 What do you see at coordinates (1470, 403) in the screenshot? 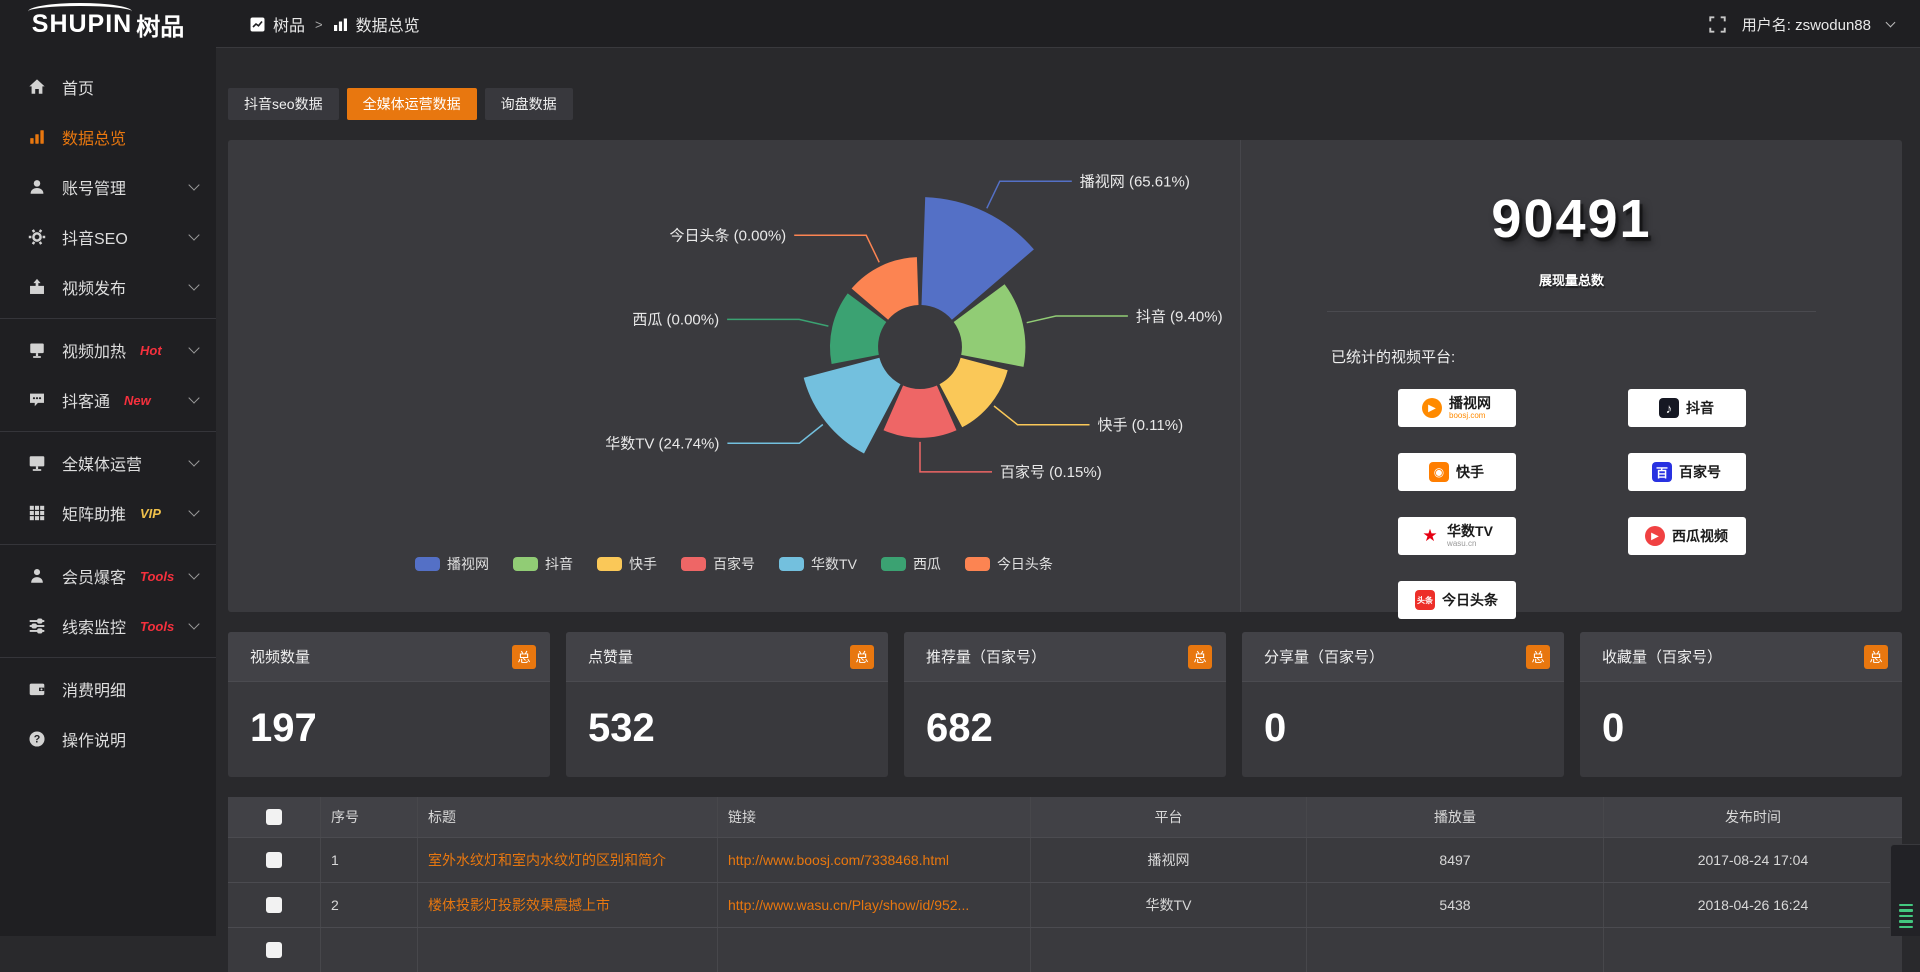
I see `platform-name: 播视网` at bounding box center [1470, 403].